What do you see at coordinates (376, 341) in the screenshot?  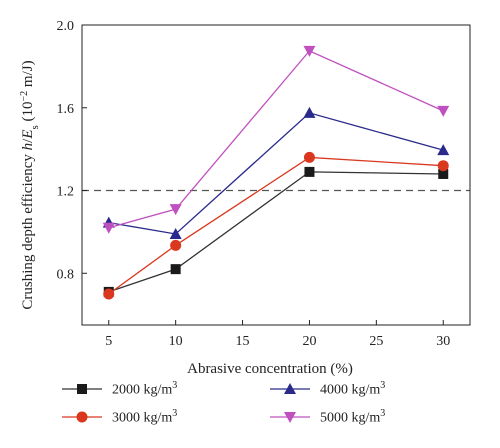 I see `x-tick-label: 25` at bounding box center [376, 341].